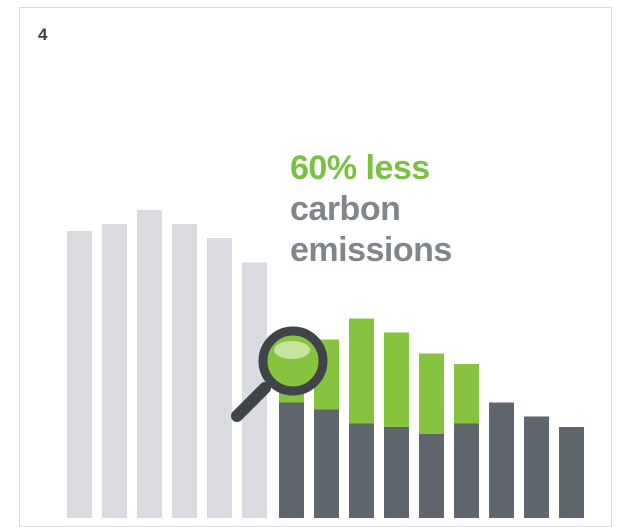  I want to click on headline: 60% less carbon emissions, so click(371, 209).